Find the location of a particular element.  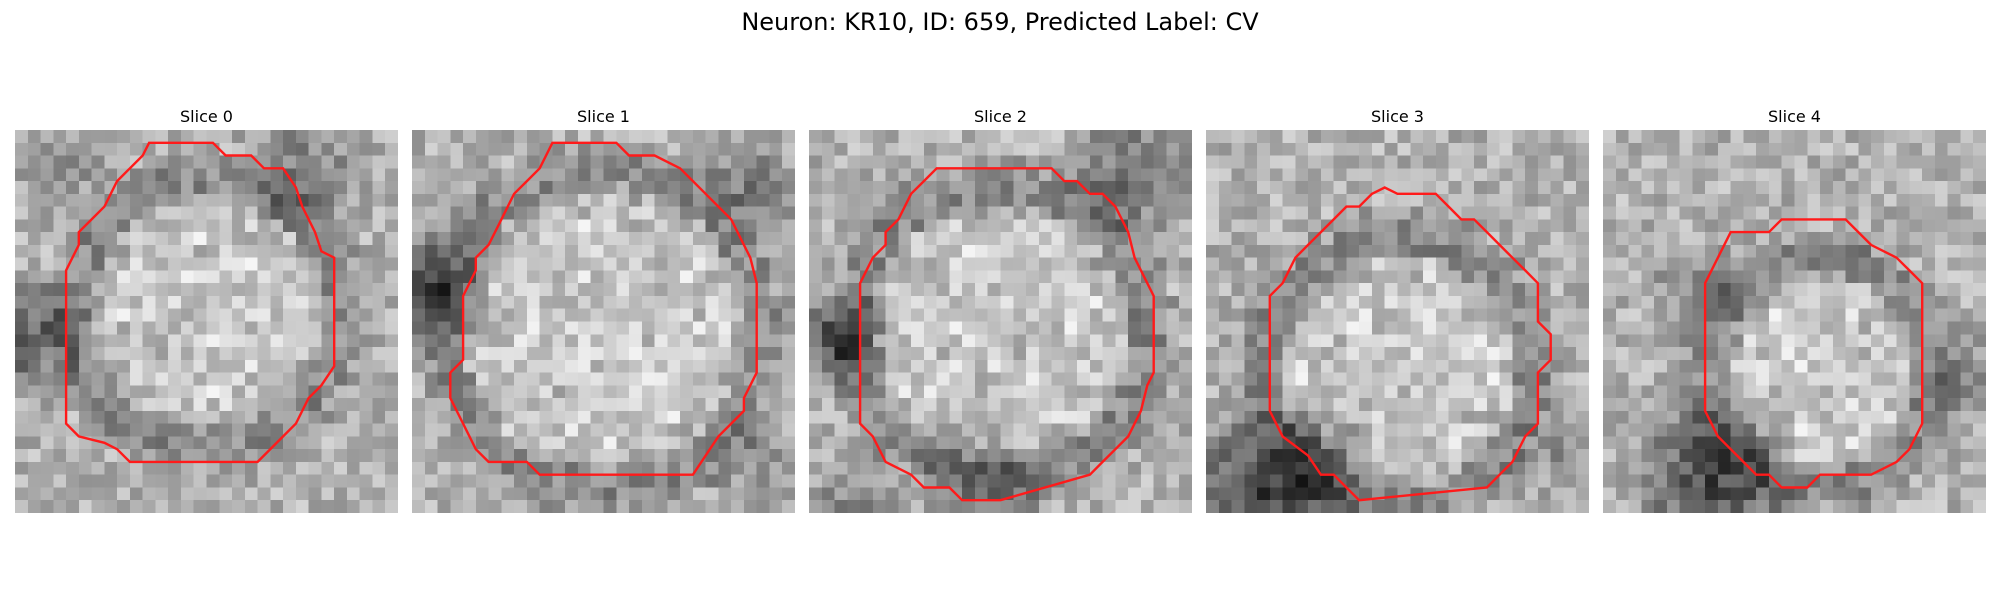

slice-title: Slice 3 is located at coordinates (1397, 118).